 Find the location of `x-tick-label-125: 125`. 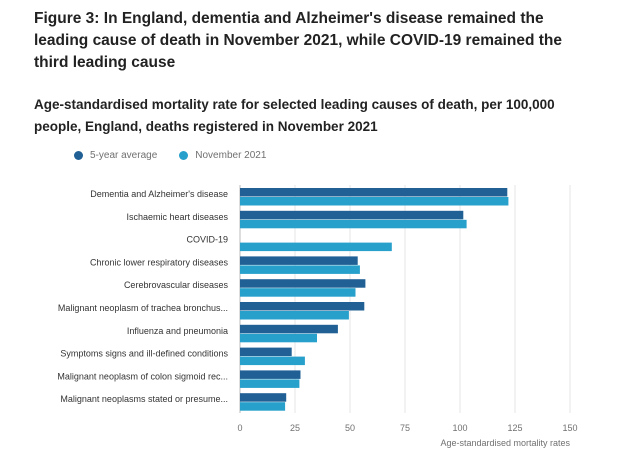

x-tick-label-125: 125 is located at coordinates (514, 428).